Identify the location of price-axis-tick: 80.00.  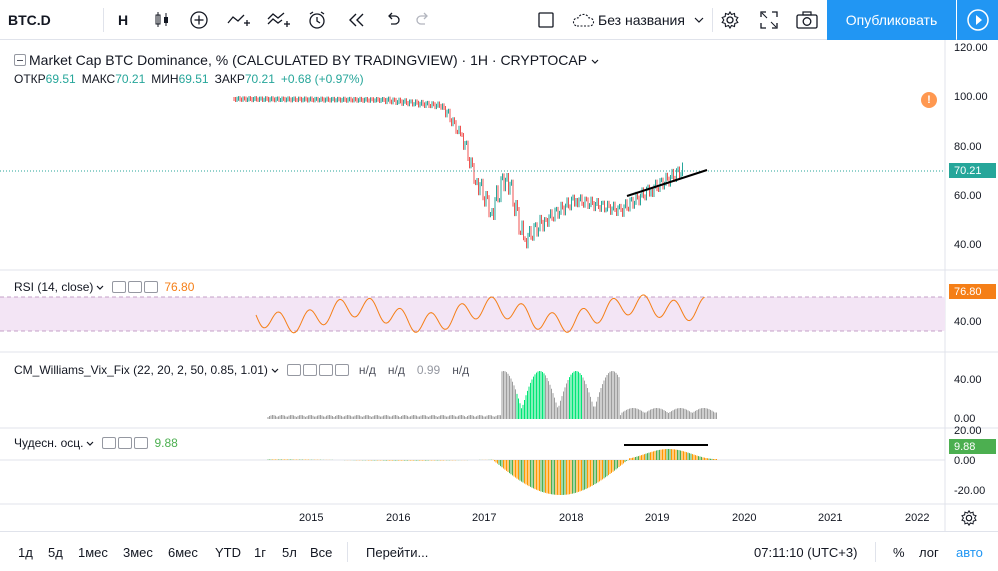
(968, 147).